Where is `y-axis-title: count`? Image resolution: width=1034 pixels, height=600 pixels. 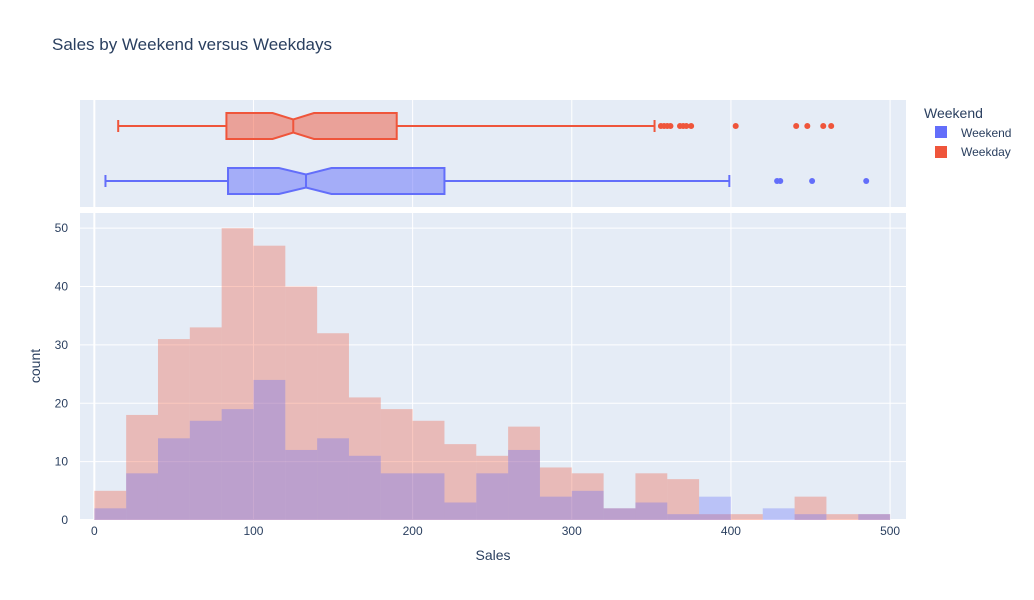
y-axis-title: count is located at coordinates (35, 366).